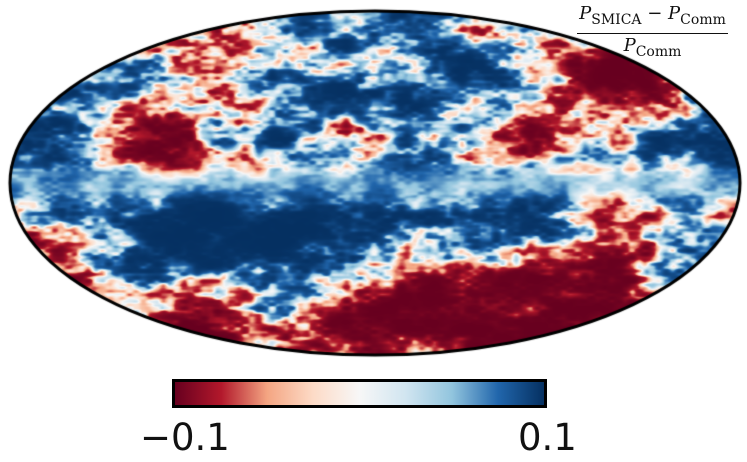 The image size is (747, 462). I want to click on colorbar-max-label: 0.1, so click(547, 437).